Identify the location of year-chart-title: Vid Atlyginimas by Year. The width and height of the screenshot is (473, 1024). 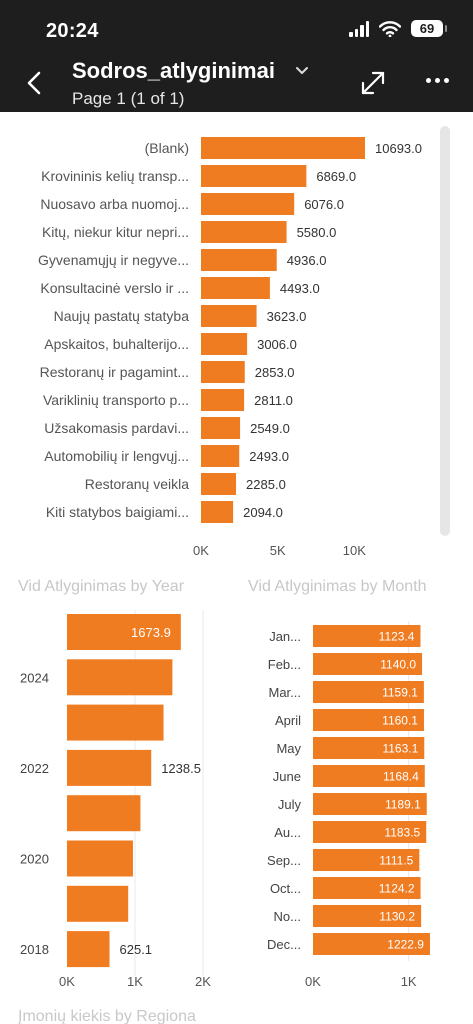
(101, 586).